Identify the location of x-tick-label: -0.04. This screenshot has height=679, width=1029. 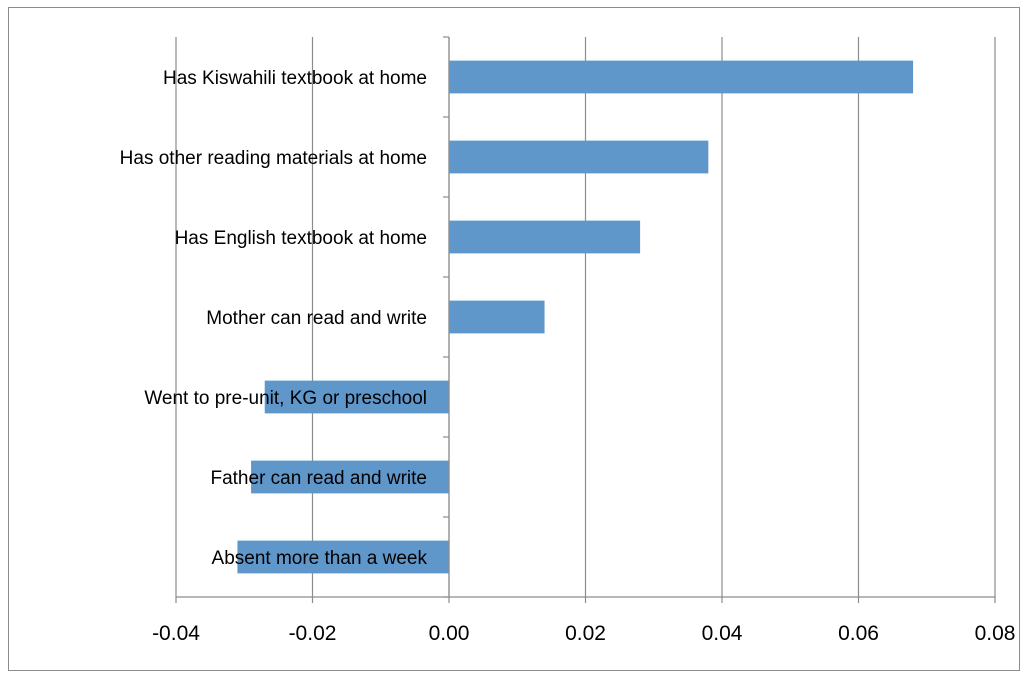
(176, 633).